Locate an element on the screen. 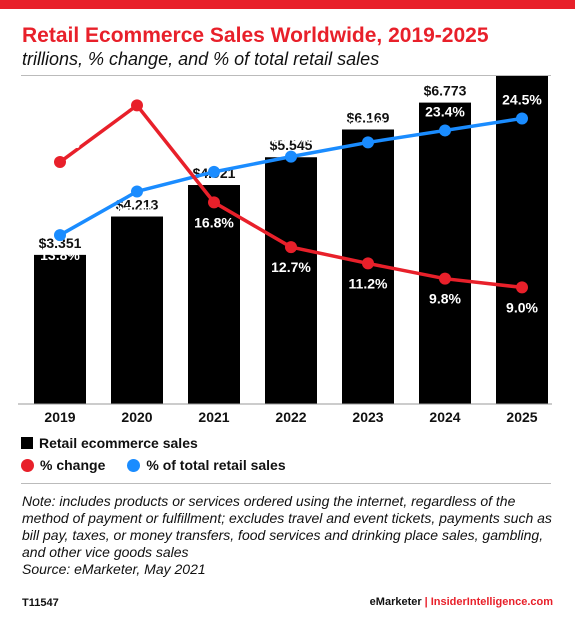  bar-value-label: $6.773 is located at coordinates (445, 91).